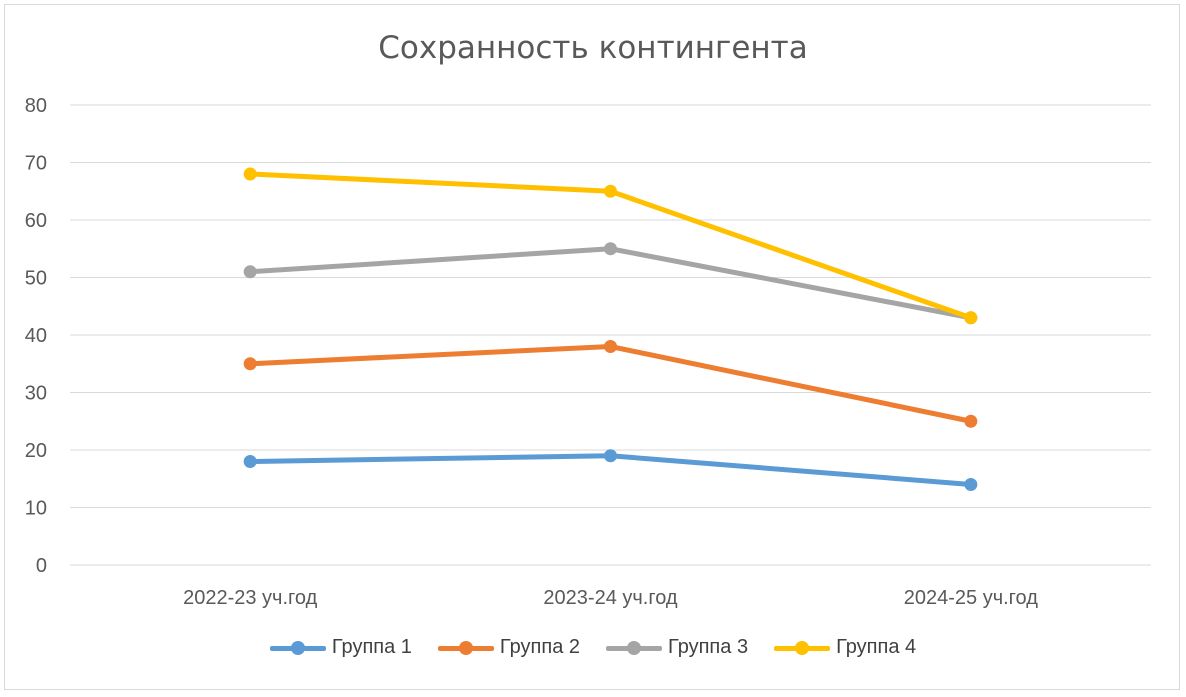 Image resolution: width=1186 pixels, height=697 pixels. I want to click on legend-label: Группа 4, so click(876, 647).